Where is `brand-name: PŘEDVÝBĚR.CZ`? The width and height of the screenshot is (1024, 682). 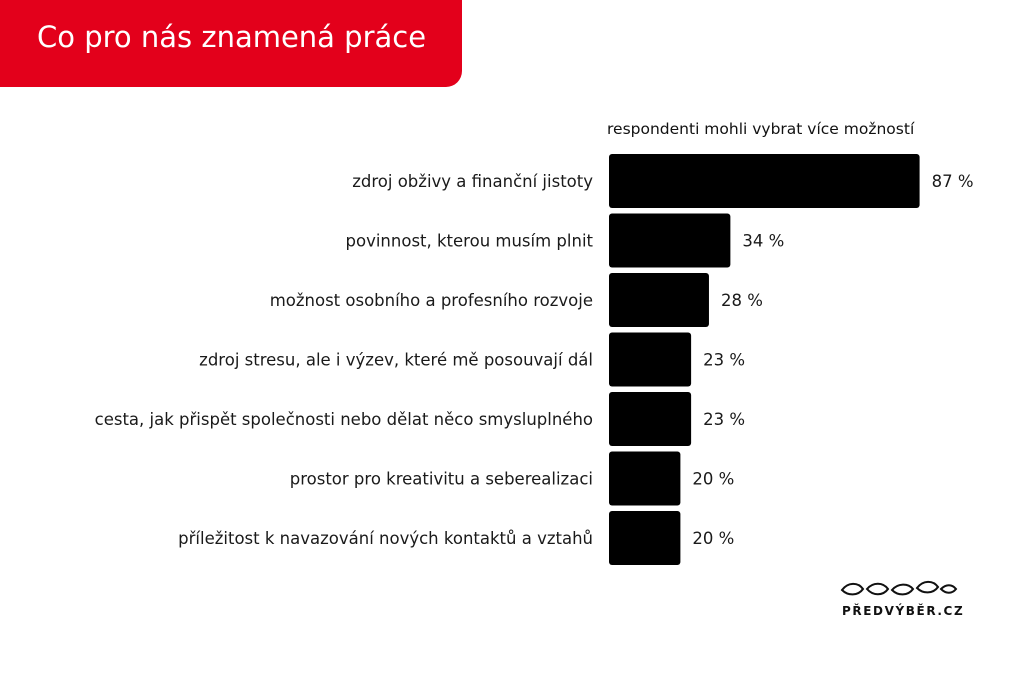 brand-name: PŘEDVÝBĚR.CZ is located at coordinates (903, 611).